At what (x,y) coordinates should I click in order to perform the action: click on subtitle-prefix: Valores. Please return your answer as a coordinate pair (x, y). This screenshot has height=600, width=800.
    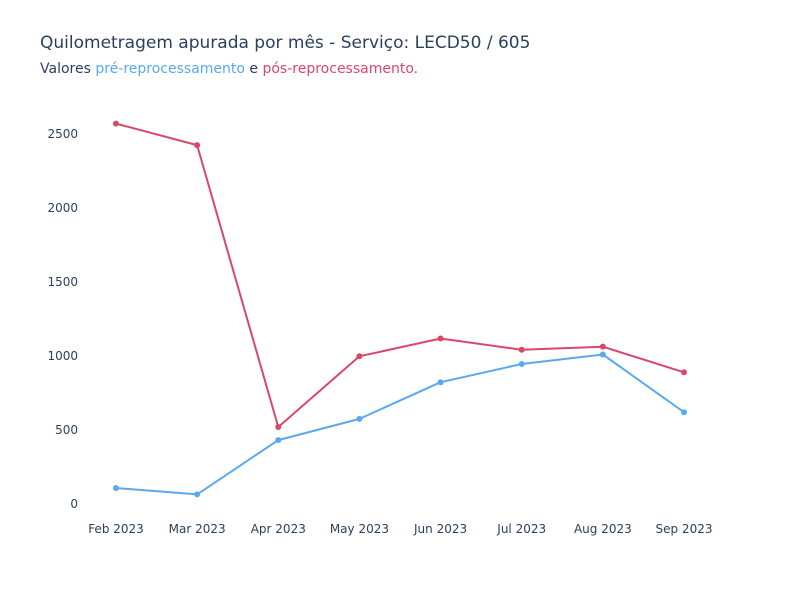
    Looking at the image, I should click on (68, 69).